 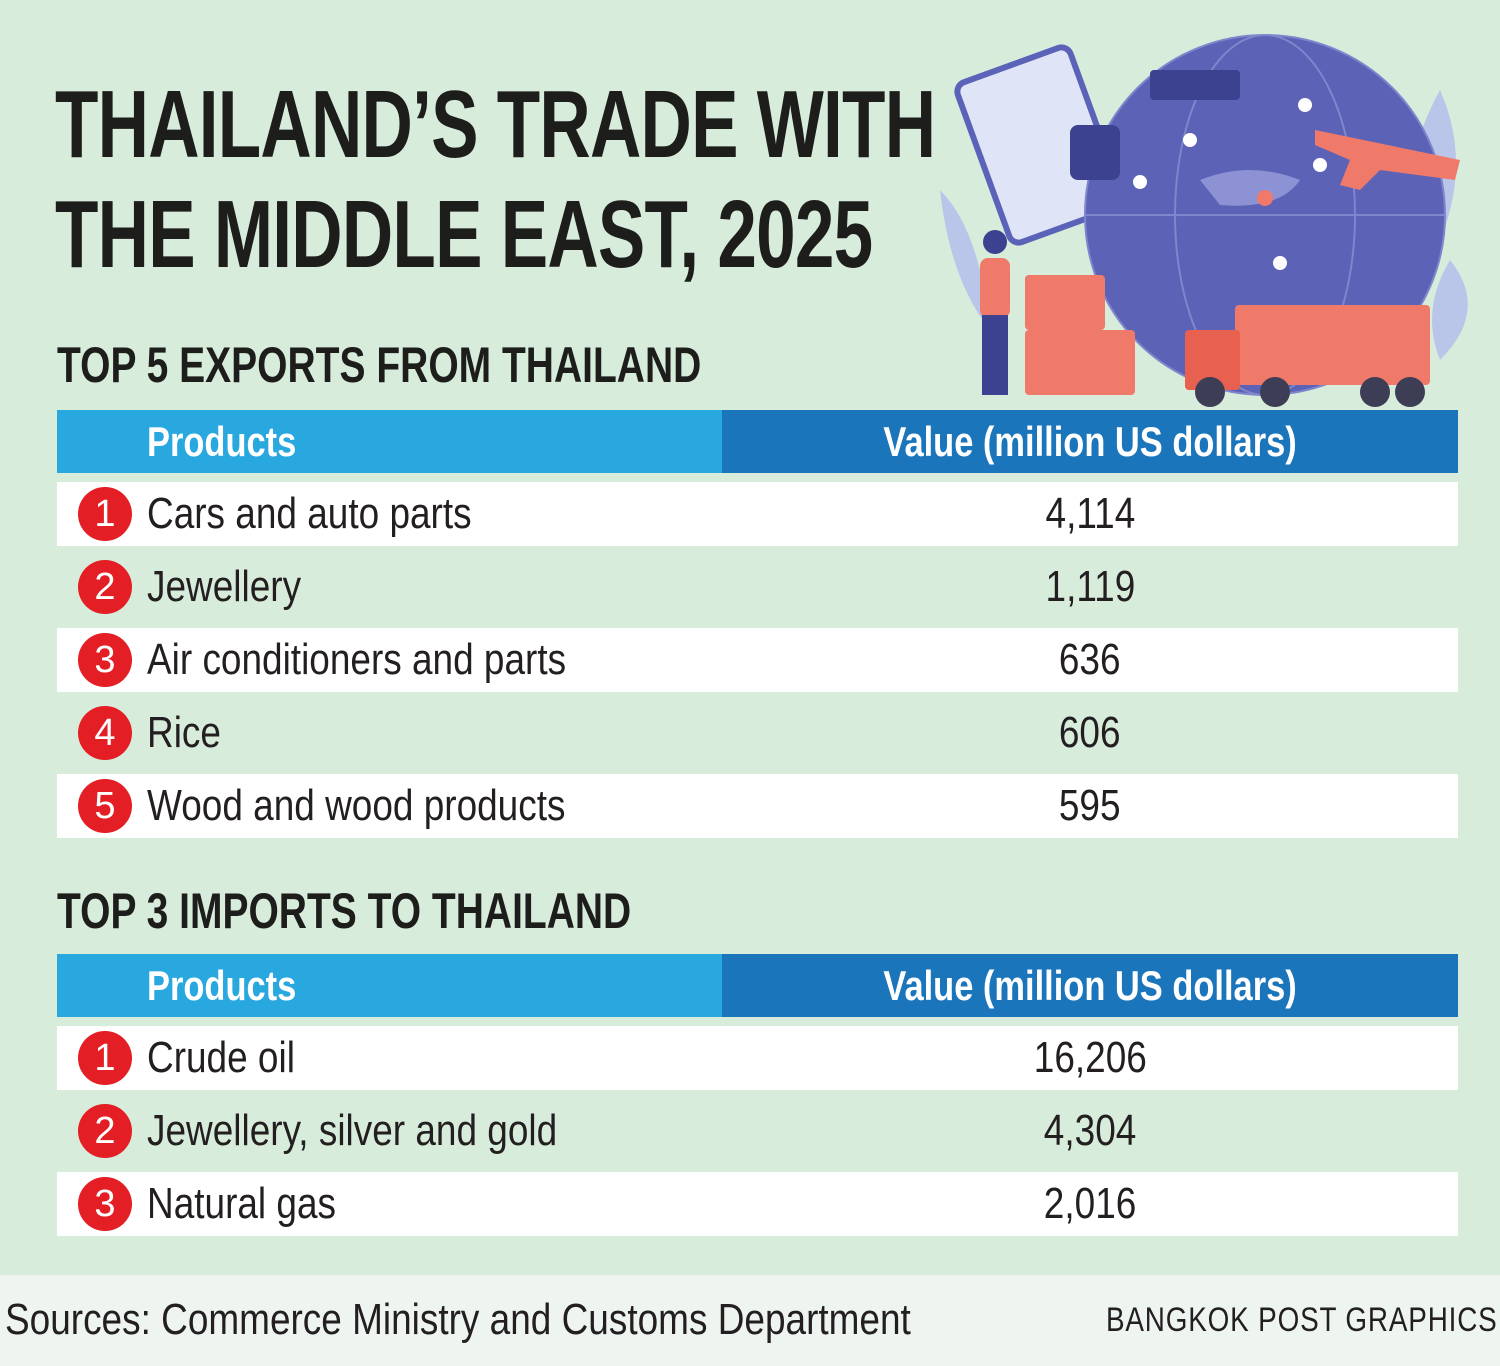 I want to click on value: 606, so click(x=1090, y=732).